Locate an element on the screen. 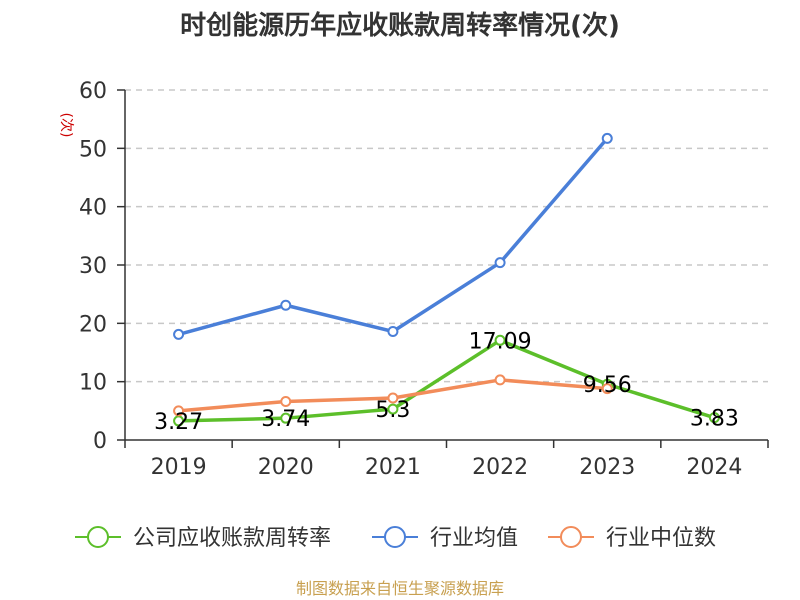 Image resolution: width=800 pixels, height=600 pixels. legend-label: 公司应收账款周转率 is located at coordinates (232, 538).